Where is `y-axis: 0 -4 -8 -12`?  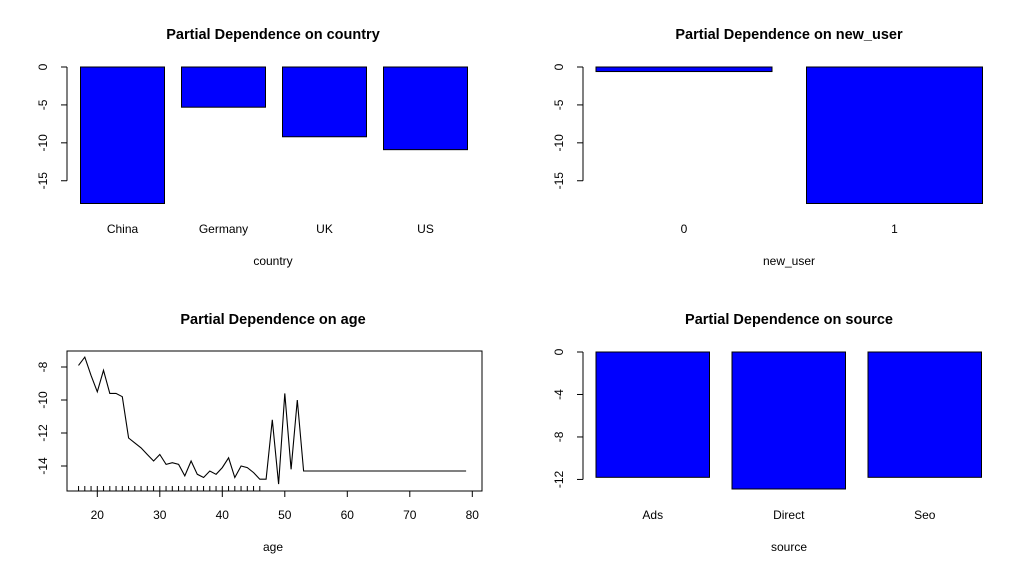
y-axis: 0 -4 -8 -12 is located at coordinates (568, 418).